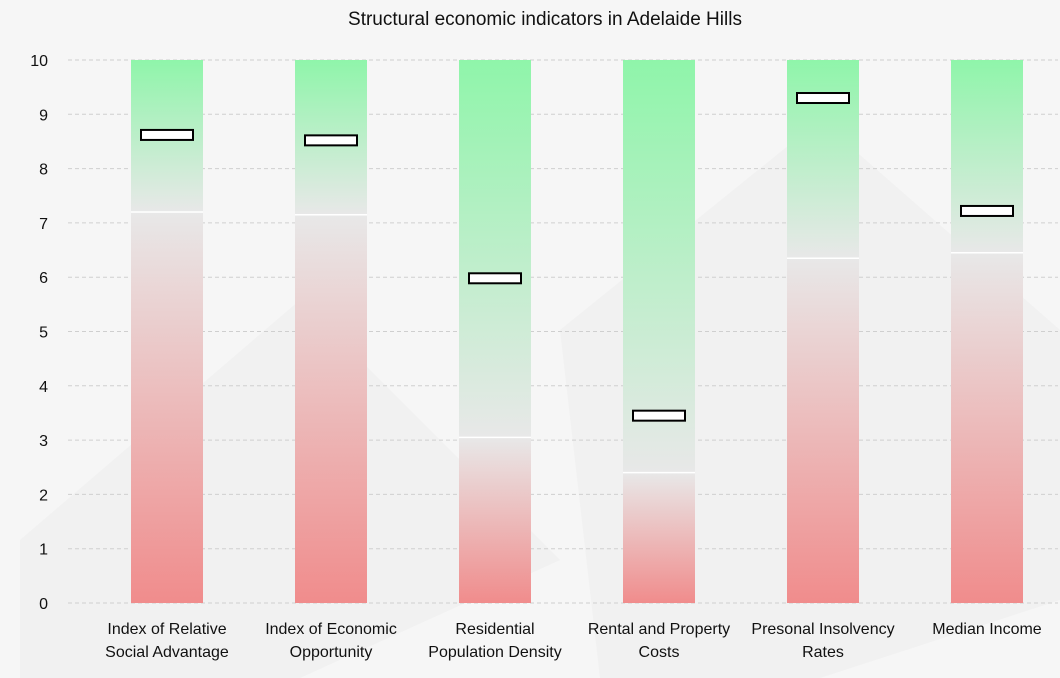 The image size is (1060, 678). What do you see at coordinates (494, 652) in the screenshot?
I see `x-tick-label: Population Density` at bounding box center [494, 652].